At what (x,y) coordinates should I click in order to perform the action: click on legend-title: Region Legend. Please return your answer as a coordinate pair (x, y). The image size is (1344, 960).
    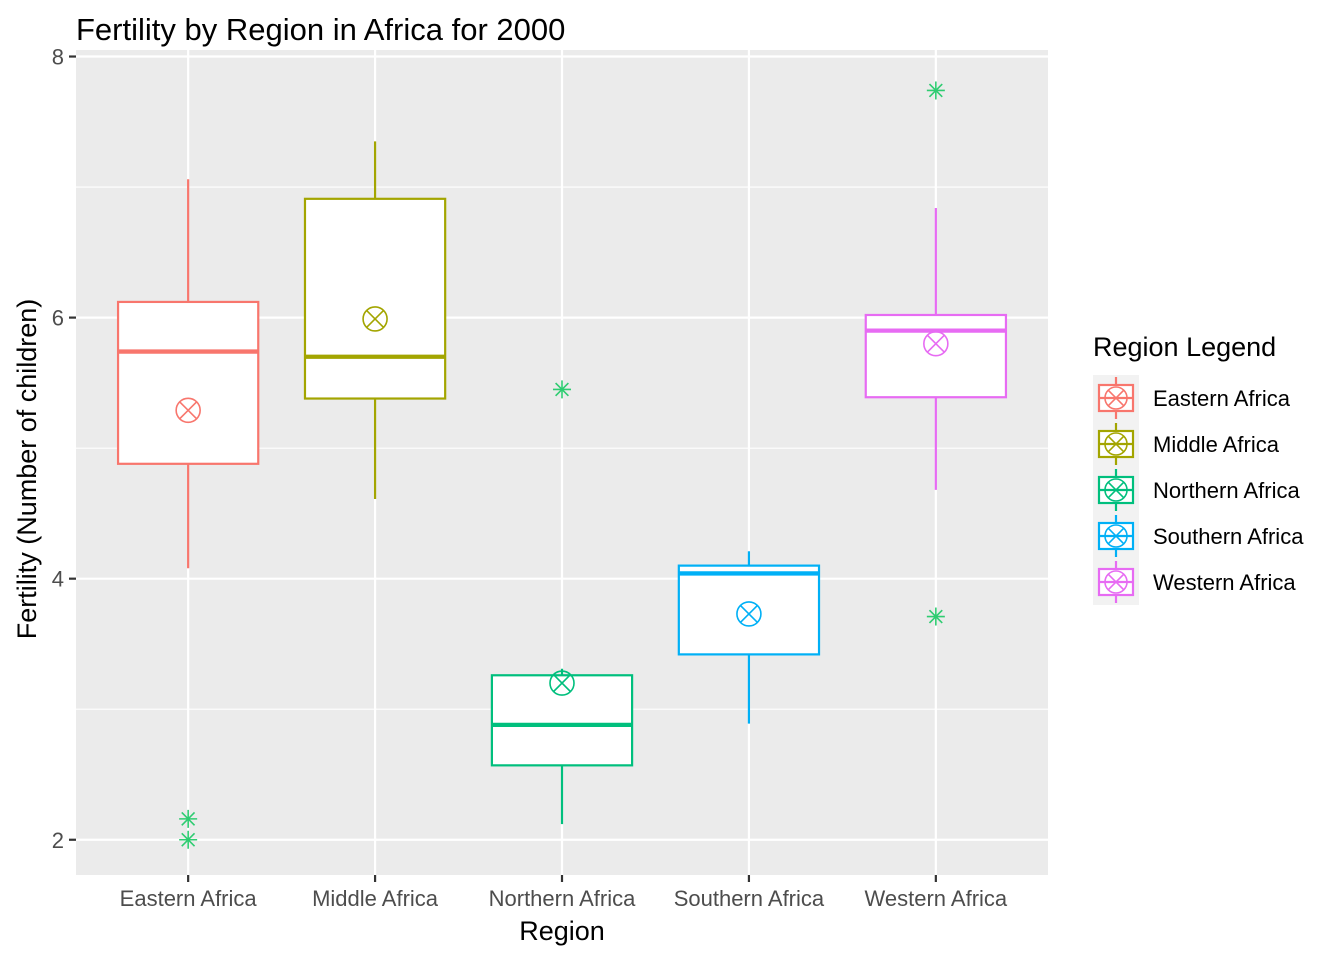
    Looking at the image, I should click on (1184, 347).